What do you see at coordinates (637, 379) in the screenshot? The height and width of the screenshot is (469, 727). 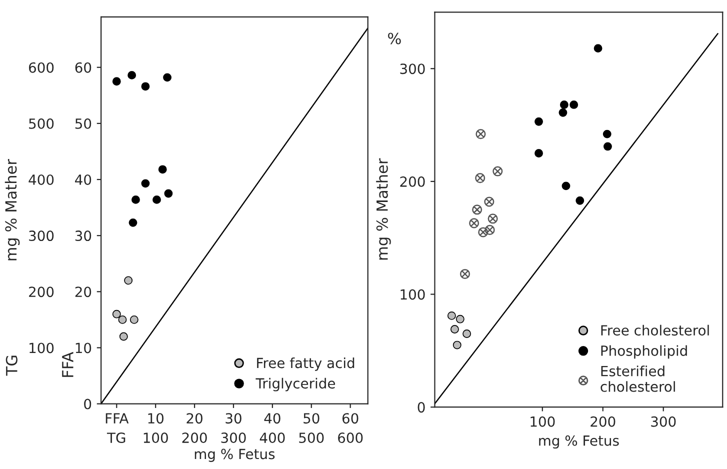 I see `legend-label: Esterified cholesterol` at bounding box center [637, 379].